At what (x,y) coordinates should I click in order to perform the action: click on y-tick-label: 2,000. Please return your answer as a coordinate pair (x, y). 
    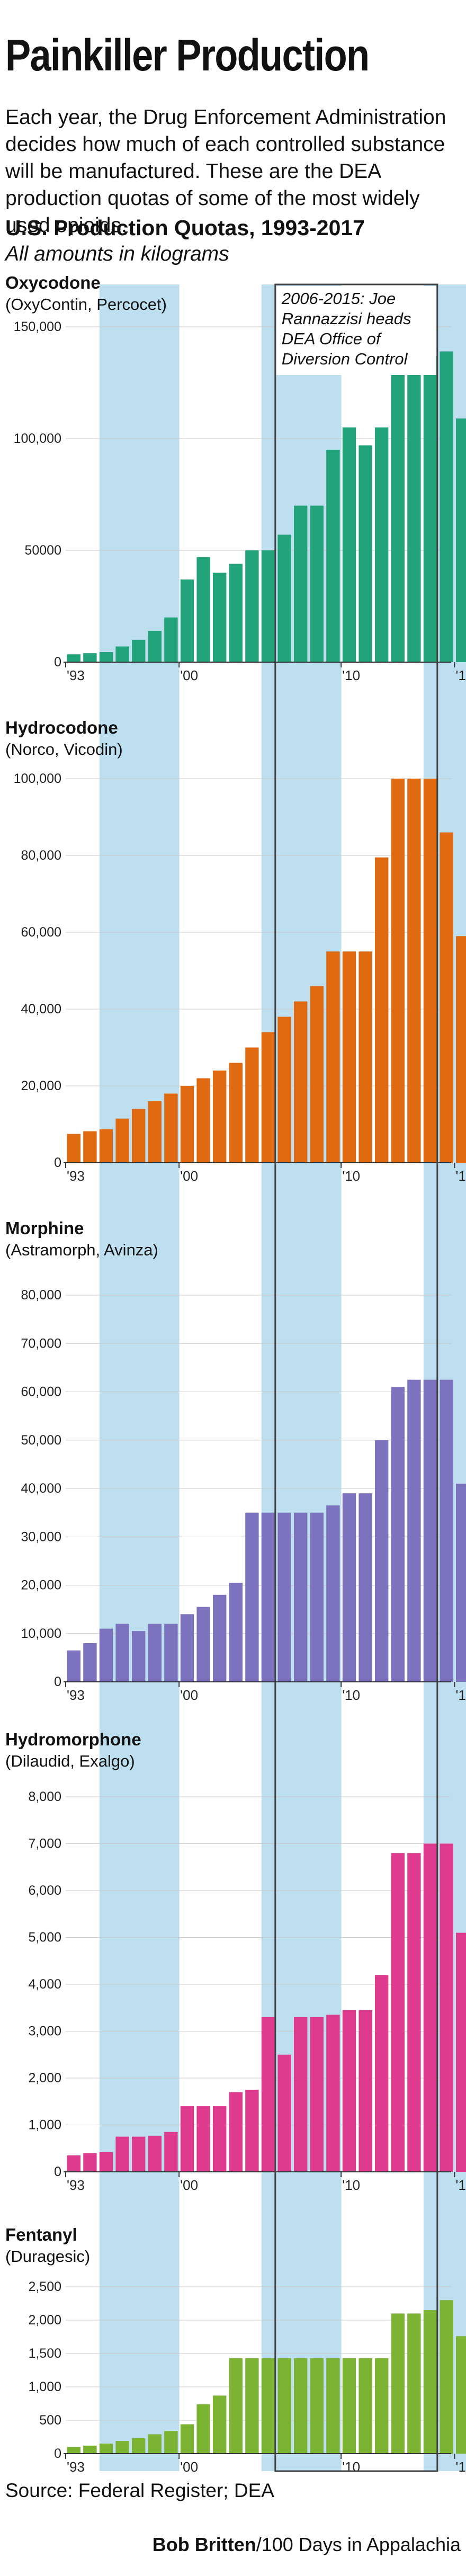
    Looking at the image, I should click on (44, 2320).